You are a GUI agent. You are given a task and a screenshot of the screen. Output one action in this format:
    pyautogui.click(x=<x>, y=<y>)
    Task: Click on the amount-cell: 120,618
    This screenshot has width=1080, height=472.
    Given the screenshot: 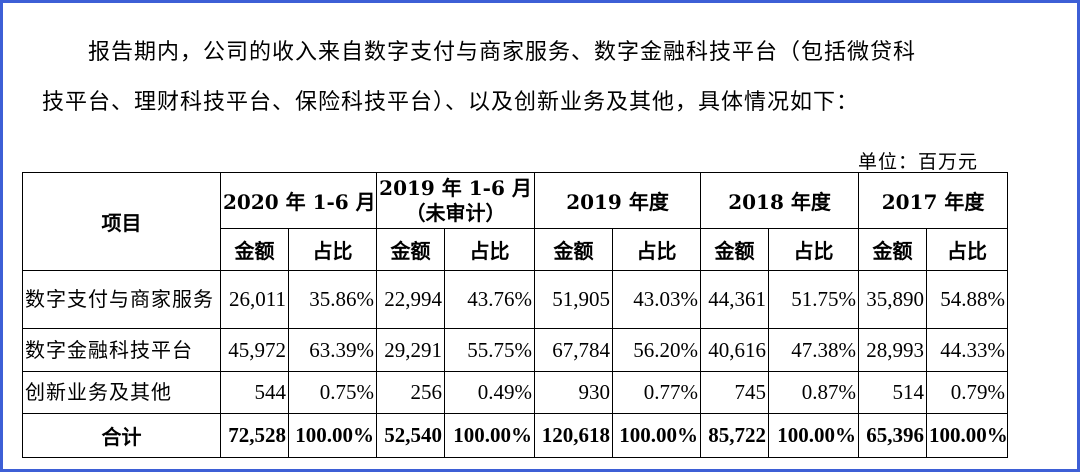 What is the action you would take?
    pyautogui.click(x=573, y=435)
    